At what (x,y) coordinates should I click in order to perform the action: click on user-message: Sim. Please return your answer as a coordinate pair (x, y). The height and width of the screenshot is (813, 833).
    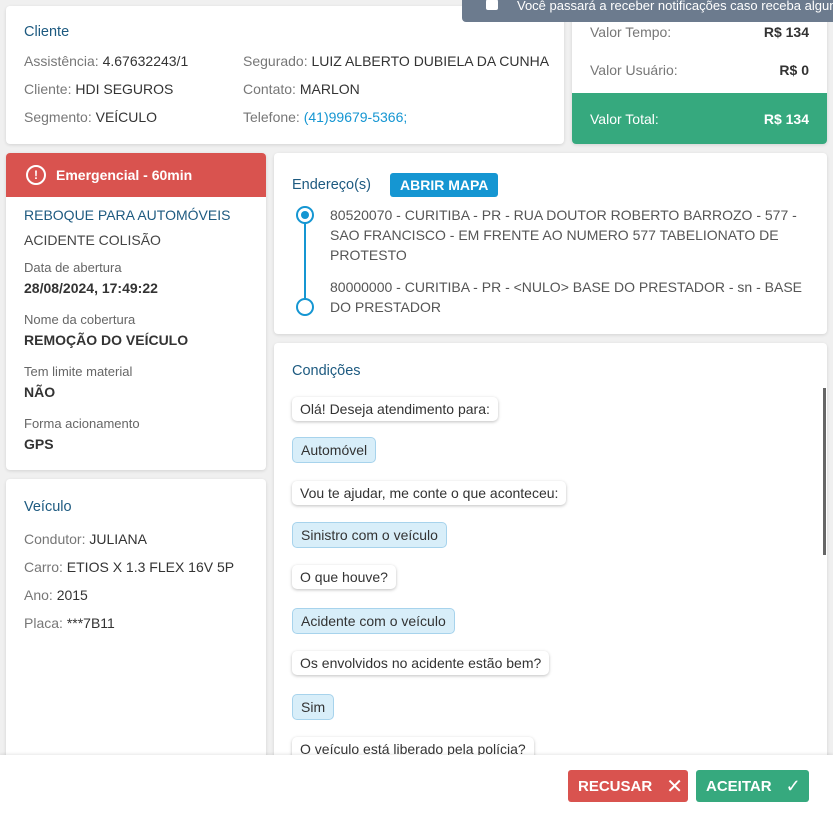
    Looking at the image, I should click on (313, 707).